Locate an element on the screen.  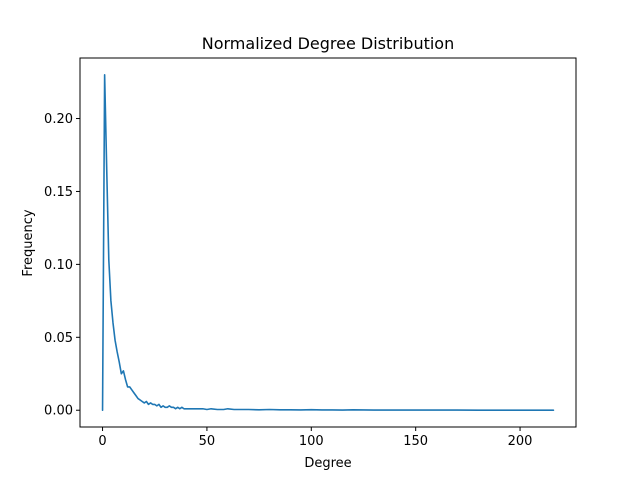
y-tick-label: 0.05 is located at coordinates (58, 338).